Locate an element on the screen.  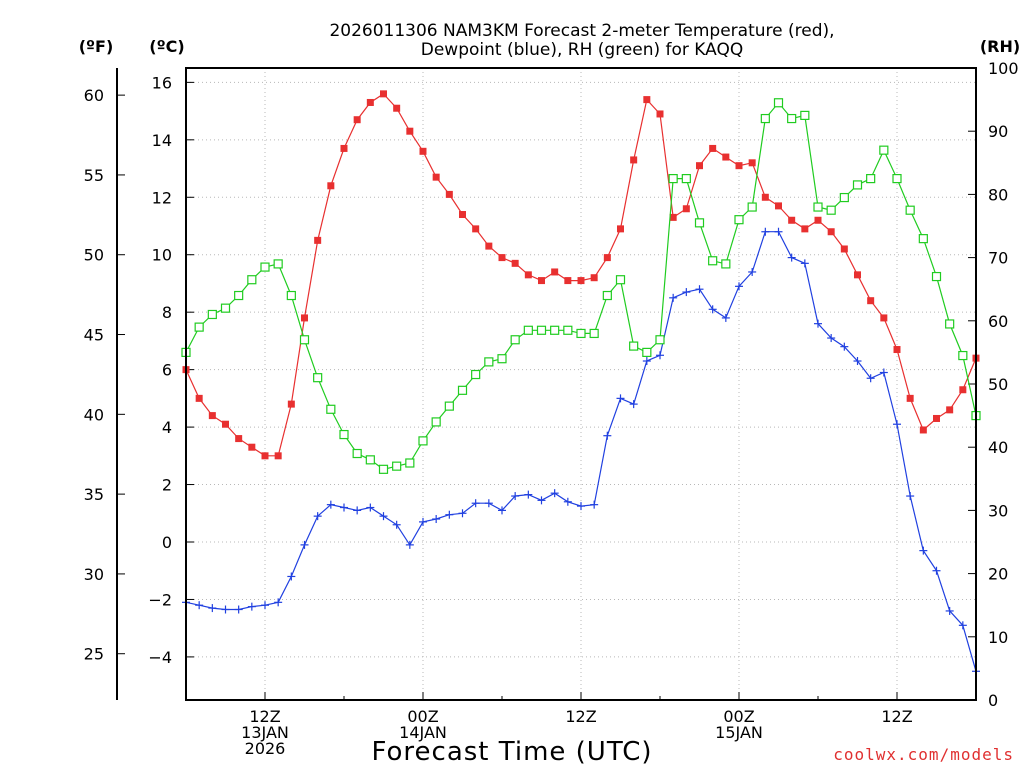
fahrenheit-tick-label: 50 is located at coordinates (94, 255).